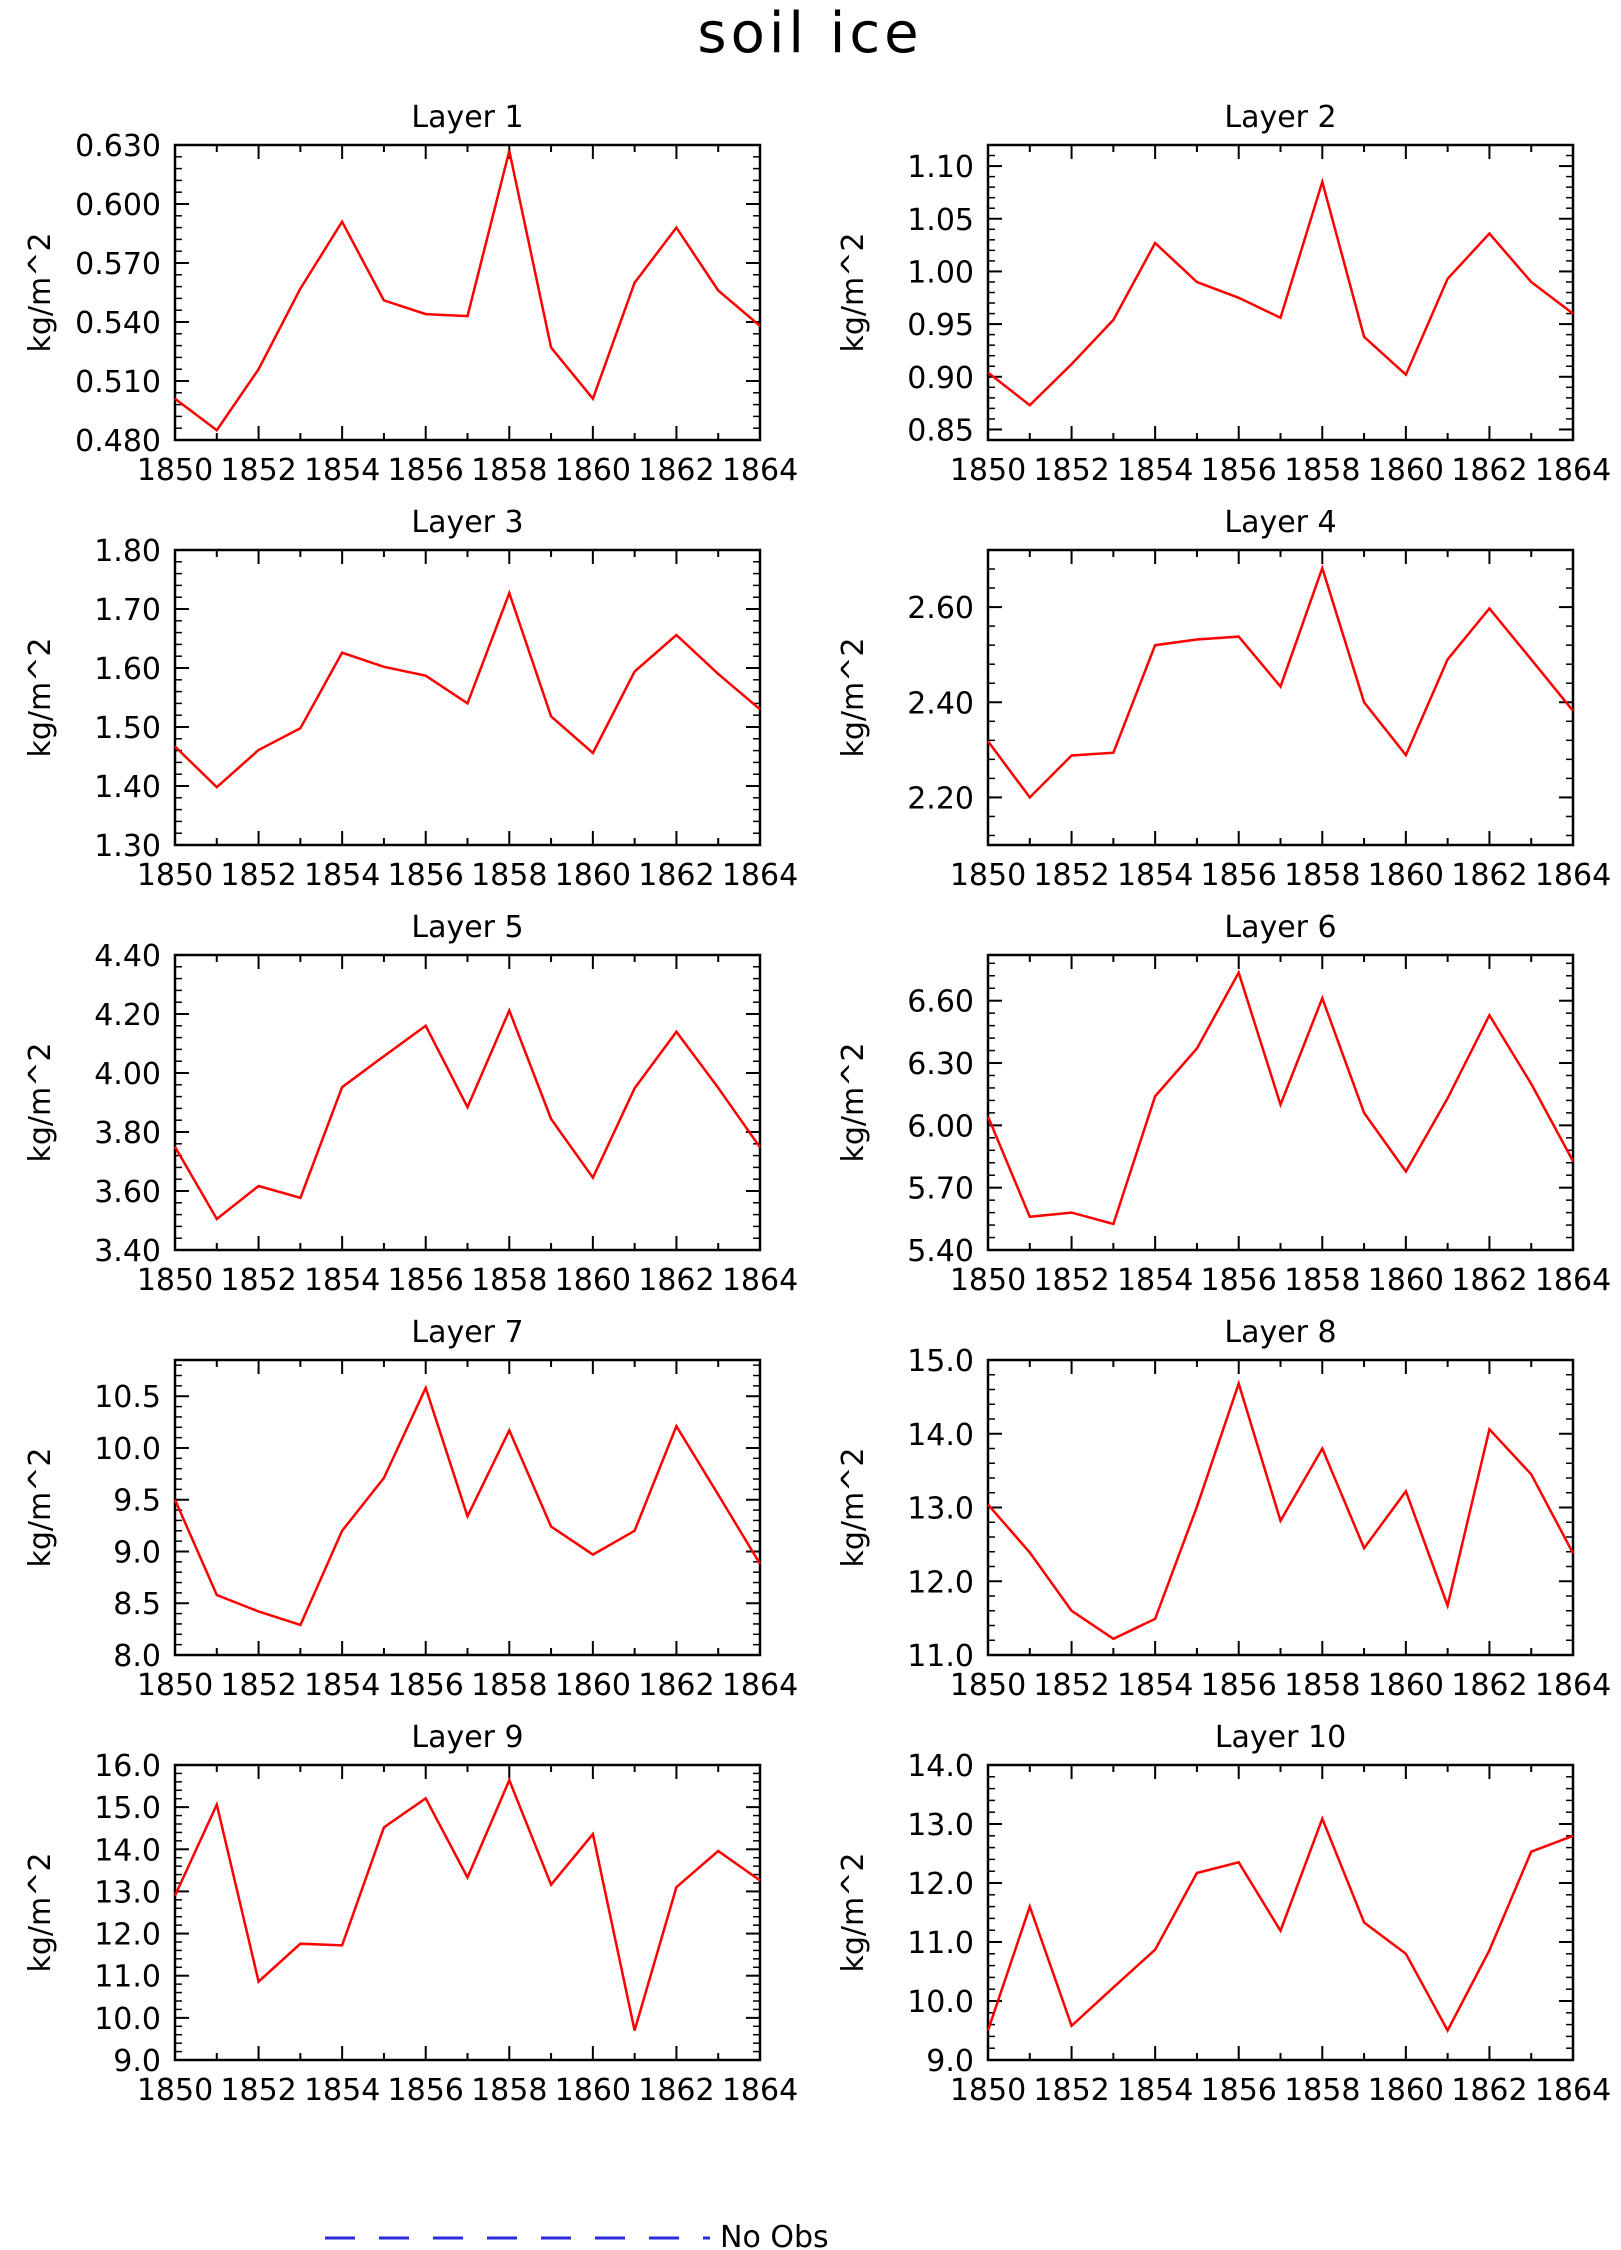 This screenshot has height=2250, width=1621. What do you see at coordinates (940, 1064) in the screenshot?
I see `y-tick-label: 6.30` at bounding box center [940, 1064].